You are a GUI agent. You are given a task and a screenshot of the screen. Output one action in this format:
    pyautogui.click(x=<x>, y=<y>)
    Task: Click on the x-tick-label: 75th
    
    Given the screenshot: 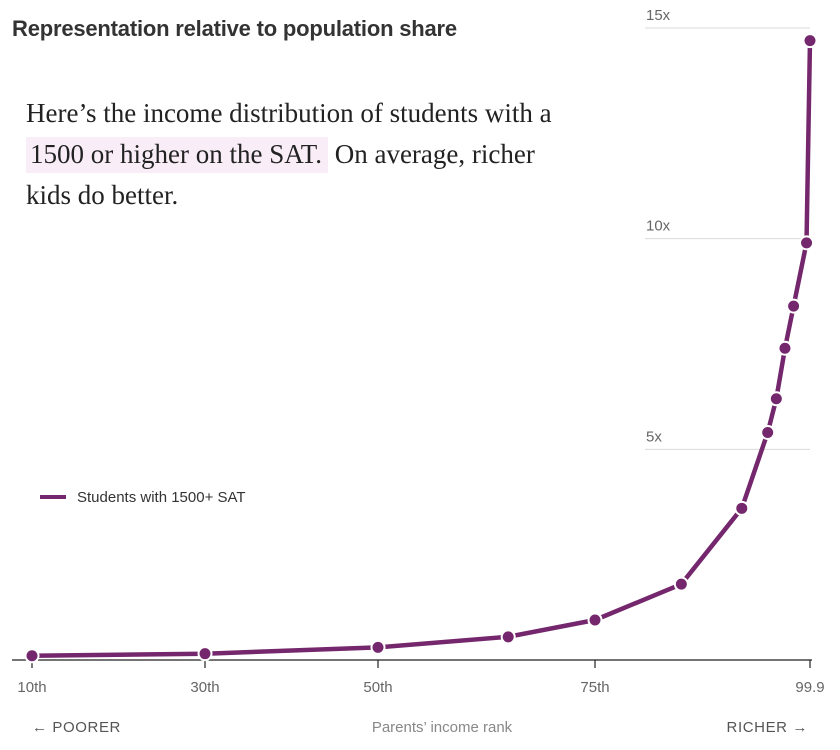 What is the action you would take?
    pyautogui.click(x=594, y=687)
    